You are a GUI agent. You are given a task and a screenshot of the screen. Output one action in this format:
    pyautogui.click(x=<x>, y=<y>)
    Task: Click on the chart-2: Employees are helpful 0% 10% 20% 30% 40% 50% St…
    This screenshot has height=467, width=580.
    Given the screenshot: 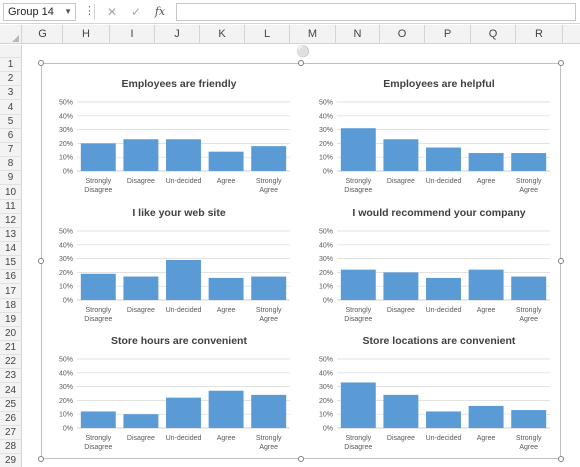 What is the action you would take?
    pyautogui.click(x=431, y=136)
    